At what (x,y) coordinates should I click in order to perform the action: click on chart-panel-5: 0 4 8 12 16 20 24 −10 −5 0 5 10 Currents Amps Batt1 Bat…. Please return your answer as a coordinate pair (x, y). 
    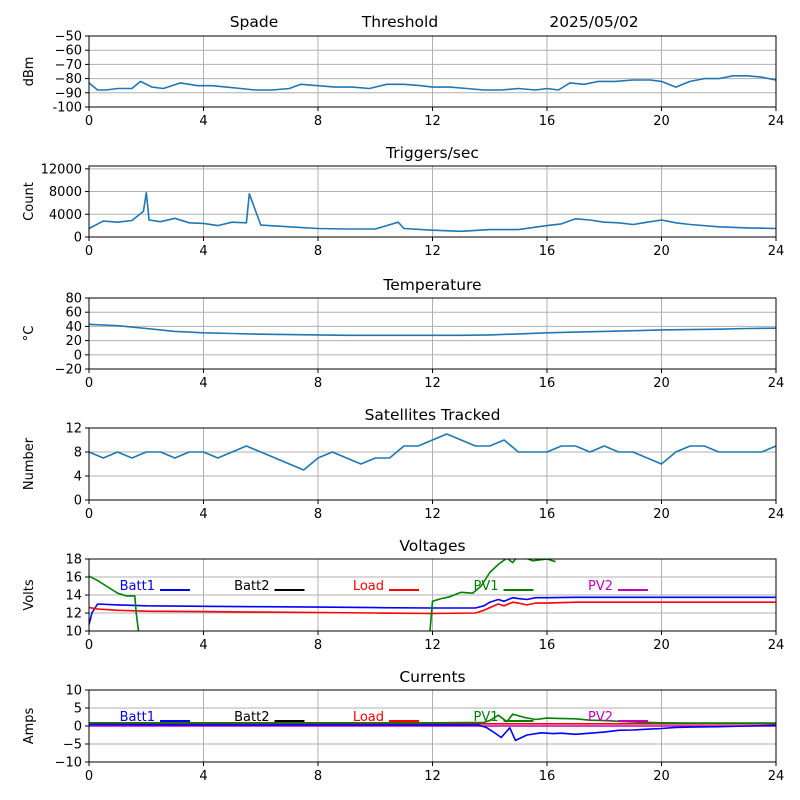
    Looking at the image, I should click on (403, 726).